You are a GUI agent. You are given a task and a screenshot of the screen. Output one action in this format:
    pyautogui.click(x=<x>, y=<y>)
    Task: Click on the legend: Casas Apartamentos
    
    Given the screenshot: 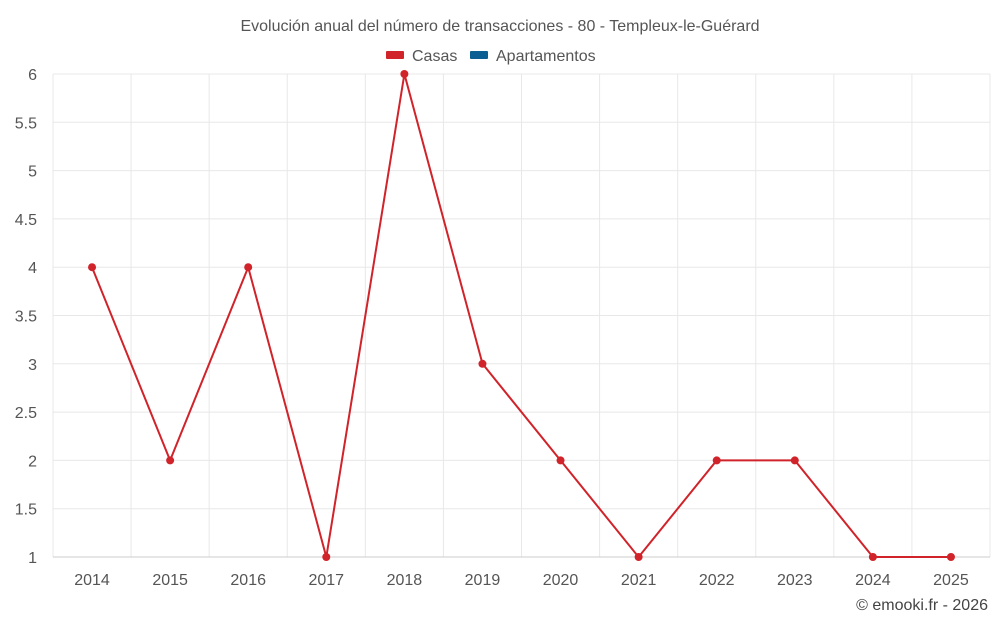 What is the action you would take?
    pyautogui.click(x=491, y=56)
    